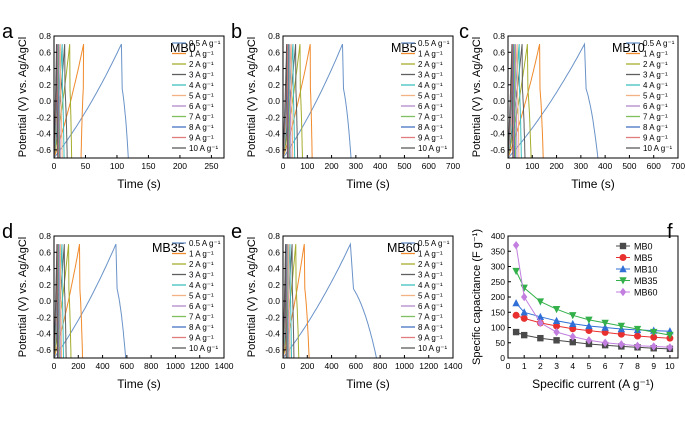 The height and width of the screenshot is (422, 685). What do you see at coordinates (139, 297) in the screenshot?
I see `panel-d-frame` at bounding box center [139, 297].